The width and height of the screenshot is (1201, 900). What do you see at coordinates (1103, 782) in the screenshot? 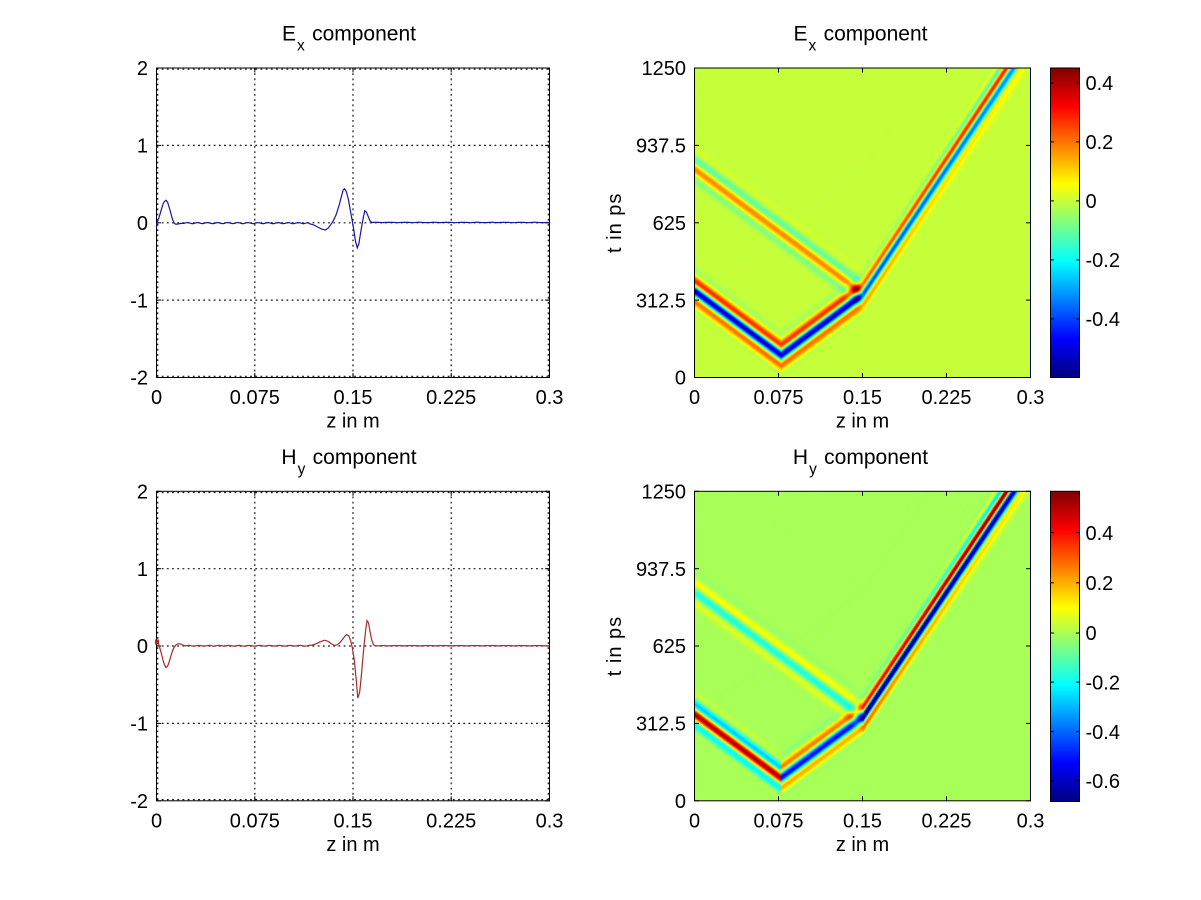
I see `svg-text: -0.6` at bounding box center [1103, 782].